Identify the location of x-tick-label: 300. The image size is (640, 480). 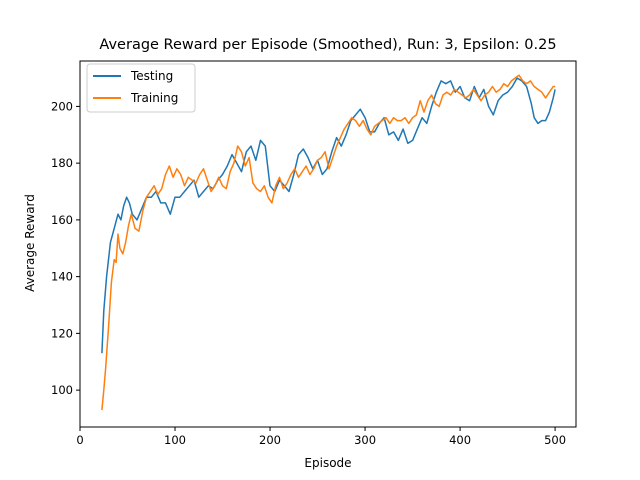
(365, 440).